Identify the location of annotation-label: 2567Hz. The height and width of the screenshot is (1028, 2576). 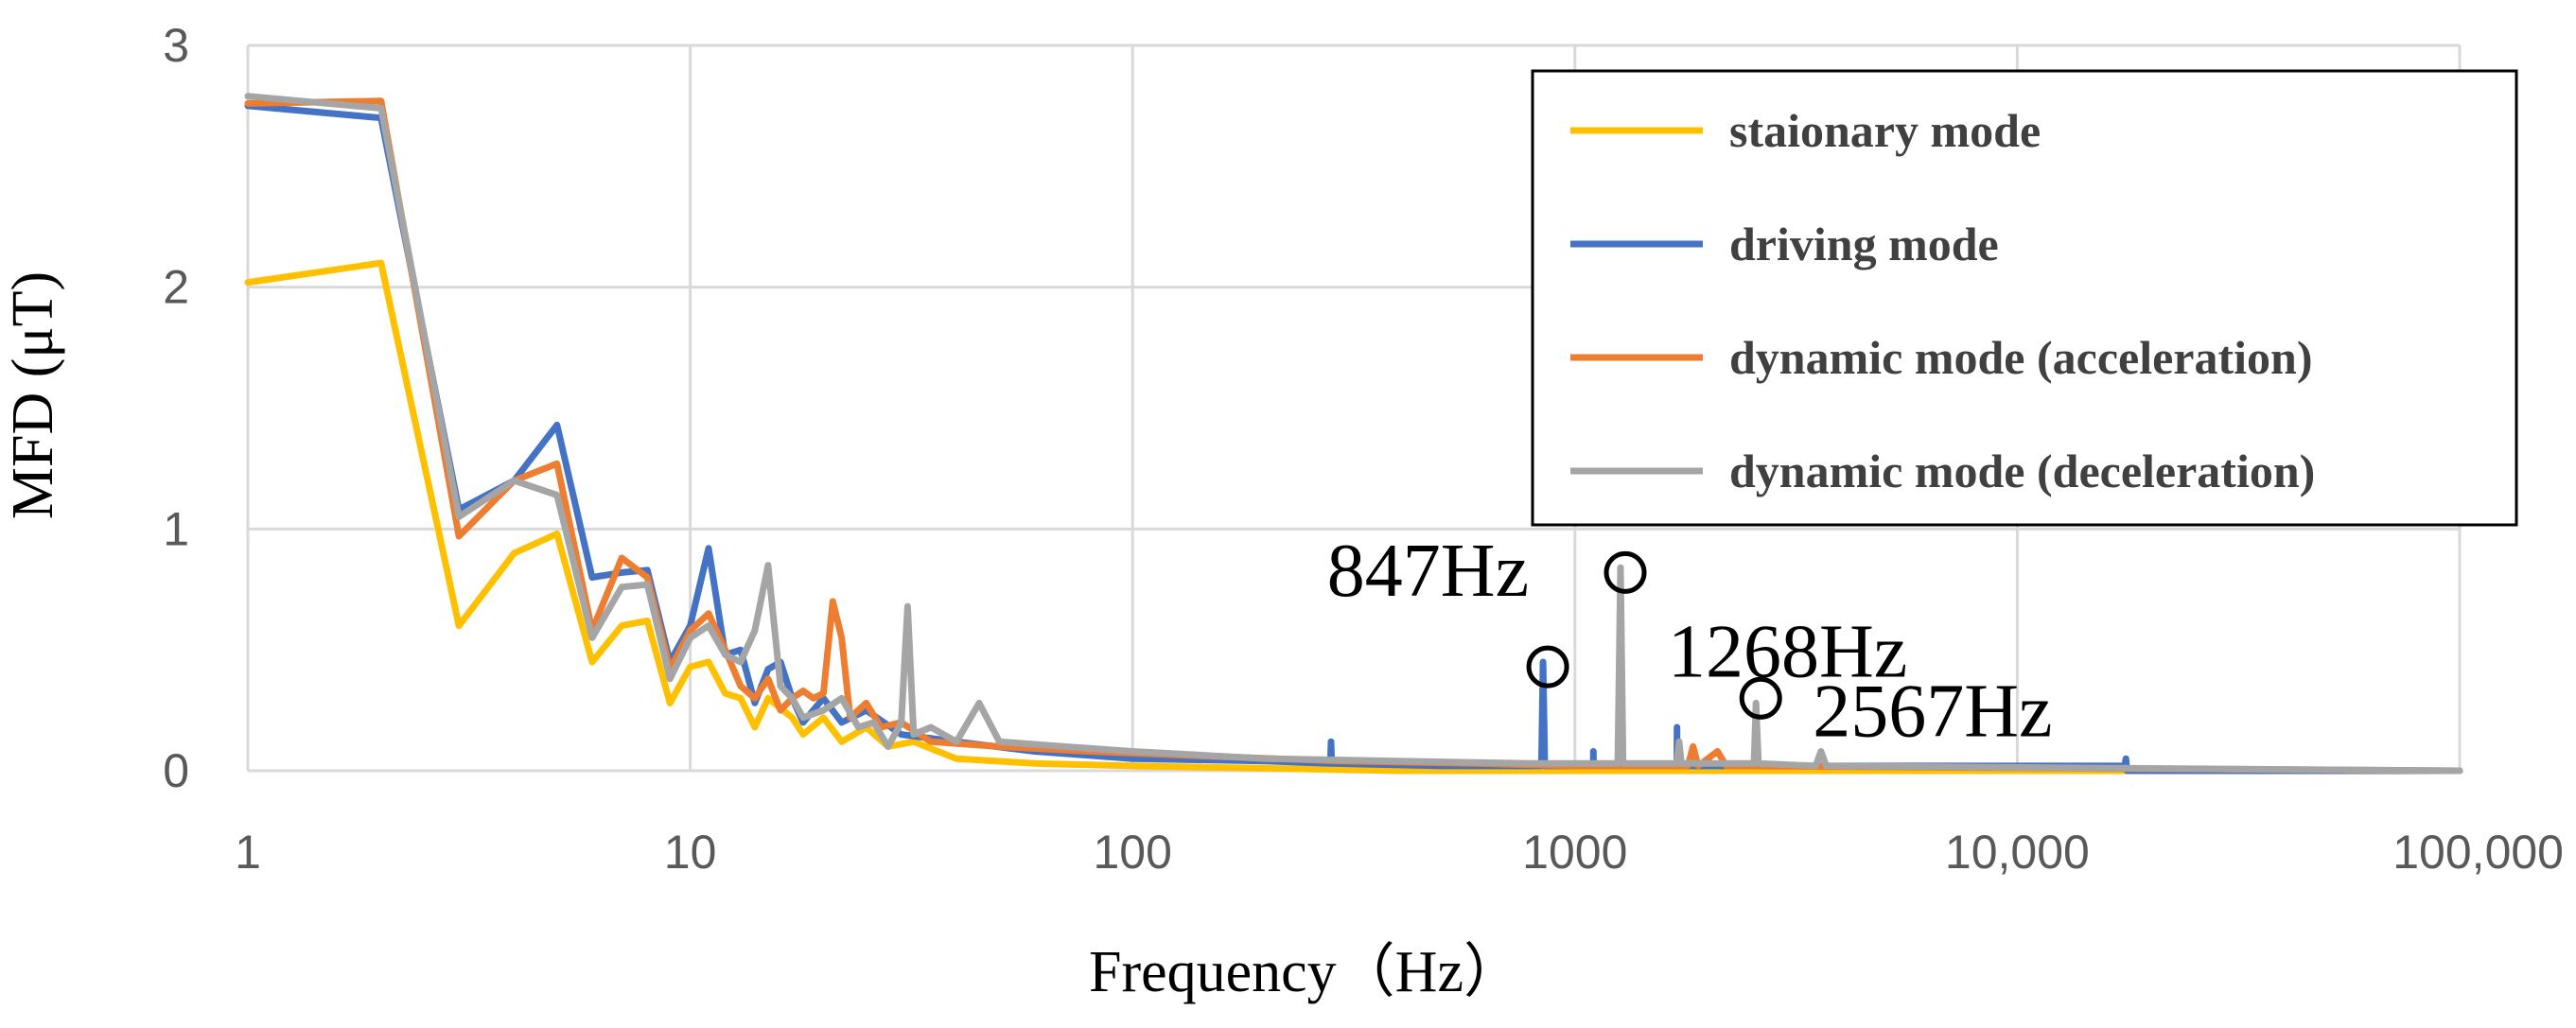
(1933, 711).